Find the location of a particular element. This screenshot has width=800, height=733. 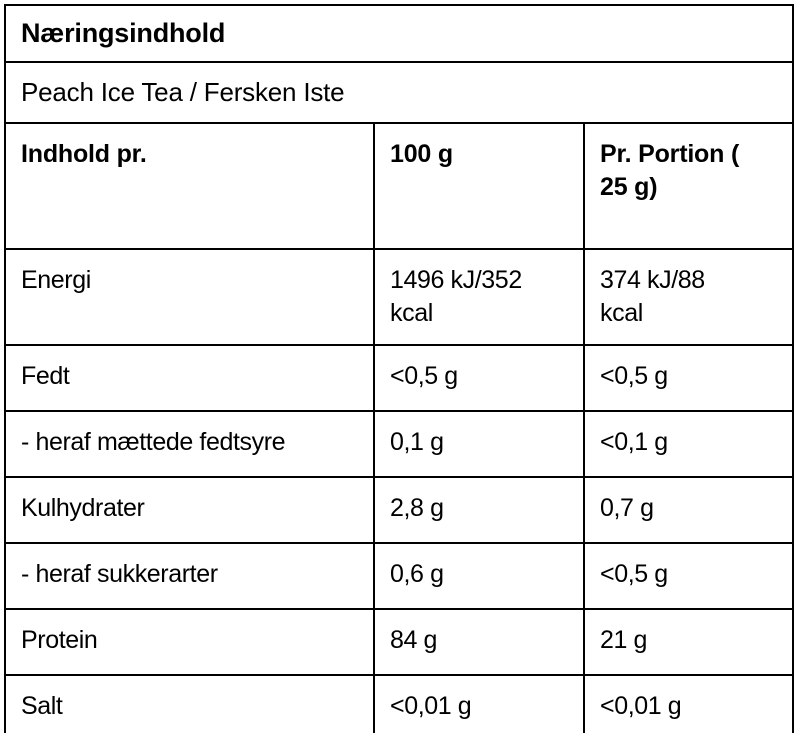

table-title-row: Næringsindhold is located at coordinates (399, 33).